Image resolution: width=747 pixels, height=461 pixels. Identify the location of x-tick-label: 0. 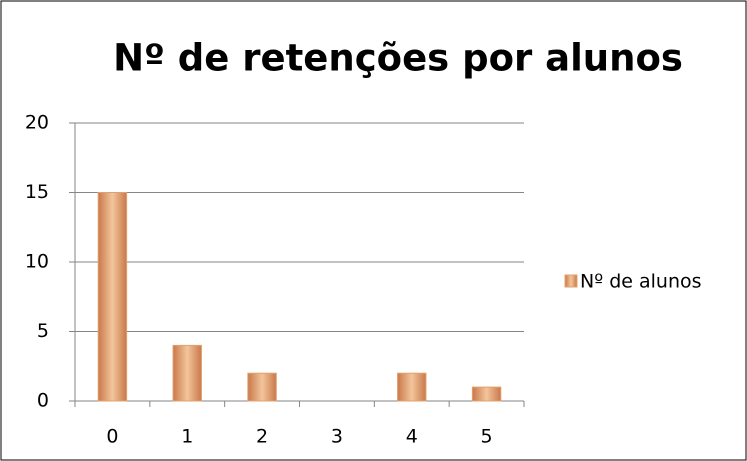
(112, 437).